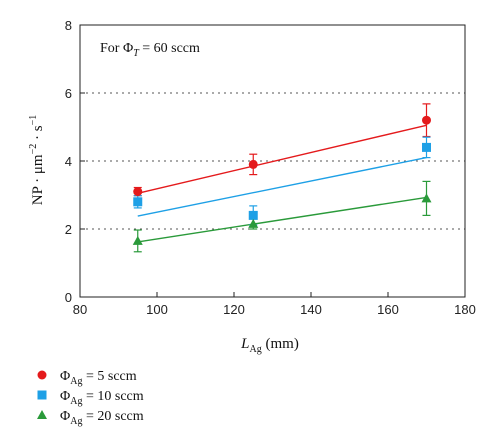 The height and width of the screenshot is (447, 500). I want to click on legend-marker-triangle, so click(42, 414).